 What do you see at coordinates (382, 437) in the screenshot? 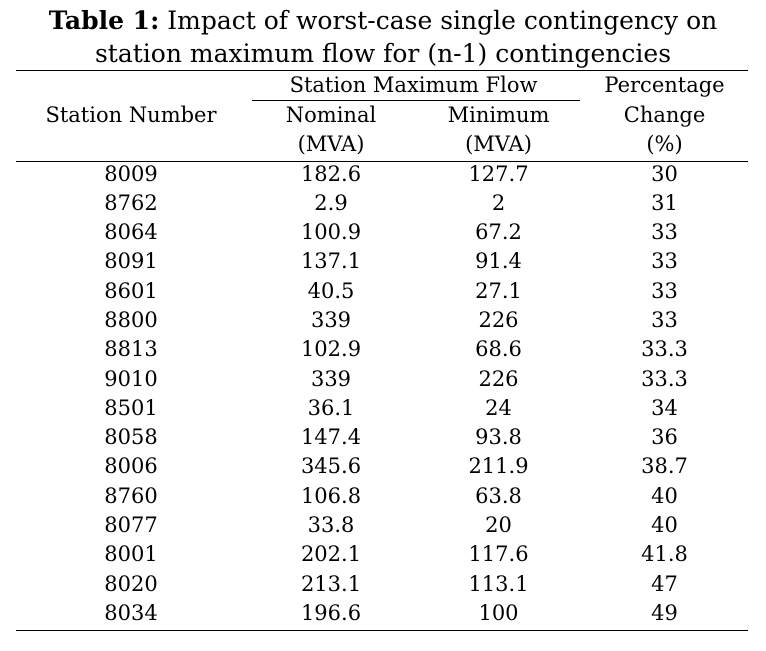
I see `table-row: 8058 147.4 93.8 36` at bounding box center [382, 437].